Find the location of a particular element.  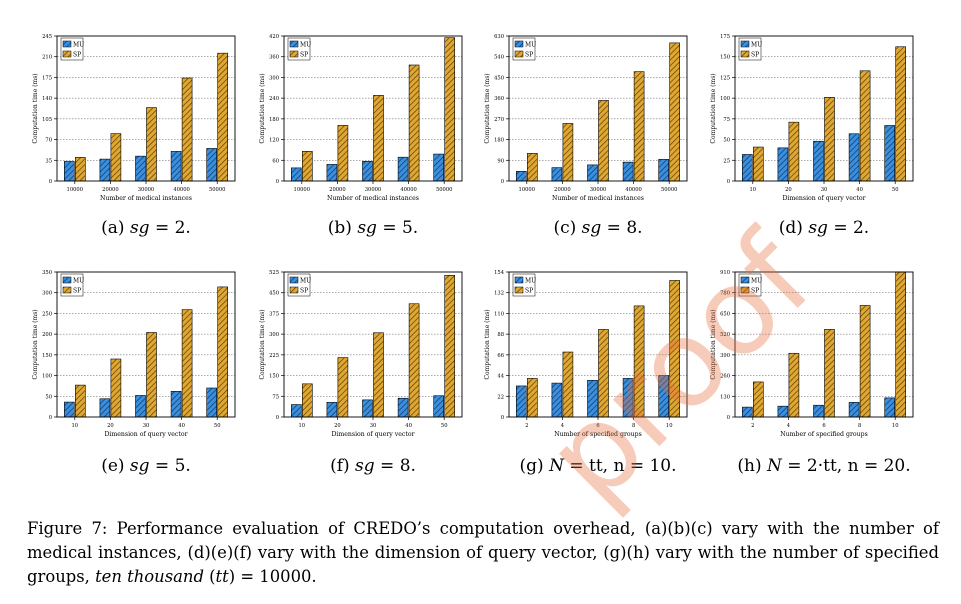

y-tick-label: 210 is located at coordinates (47, 58).